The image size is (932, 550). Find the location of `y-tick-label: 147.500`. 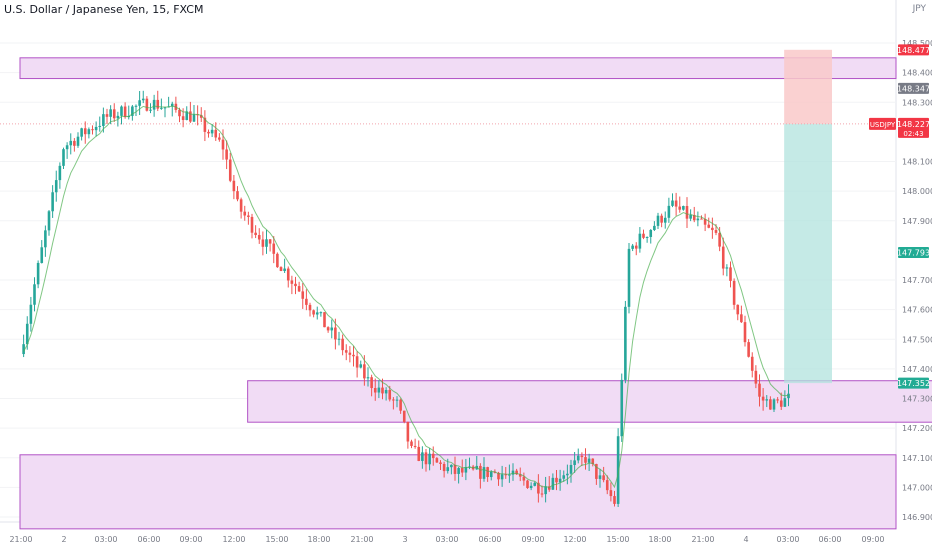

y-tick-label: 147.500 is located at coordinates (917, 339).